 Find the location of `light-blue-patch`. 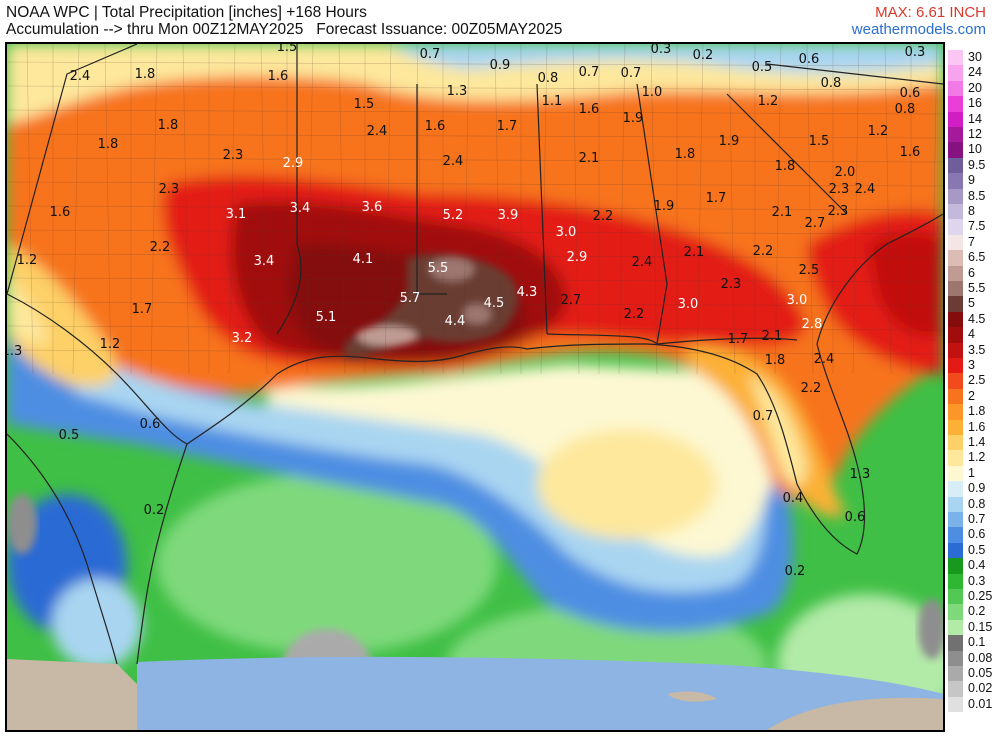

light-blue-patch is located at coordinates (97, 624).